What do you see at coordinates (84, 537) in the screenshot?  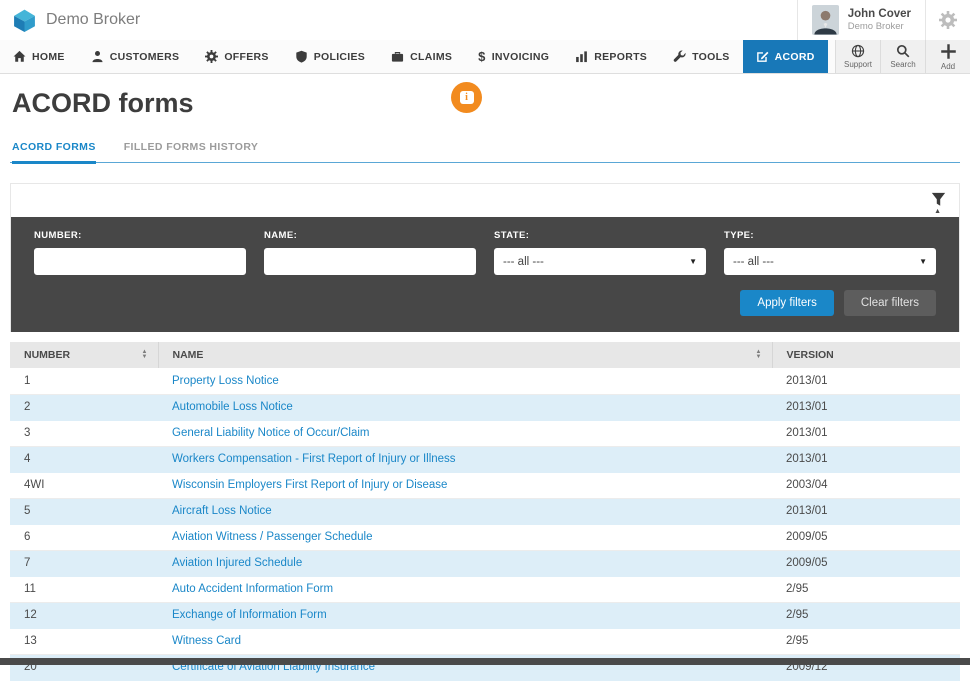 I see `cell-number: 6` at bounding box center [84, 537].